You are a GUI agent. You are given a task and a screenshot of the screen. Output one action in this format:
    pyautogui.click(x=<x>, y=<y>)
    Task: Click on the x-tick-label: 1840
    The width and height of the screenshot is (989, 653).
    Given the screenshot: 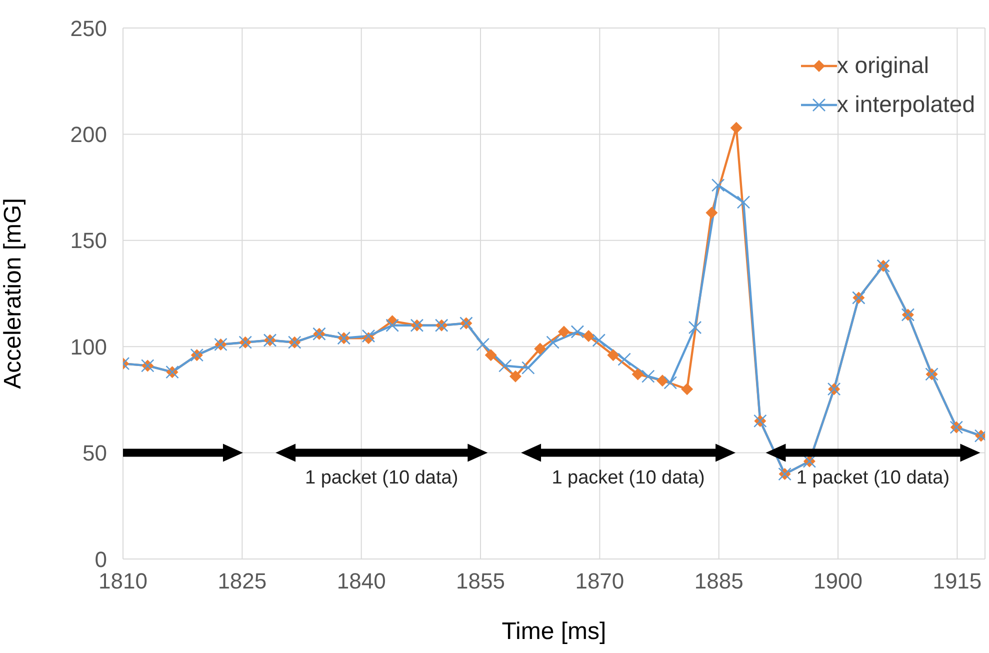 What is the action you would take?
    pyautogui.click(x=361, y=581)
    